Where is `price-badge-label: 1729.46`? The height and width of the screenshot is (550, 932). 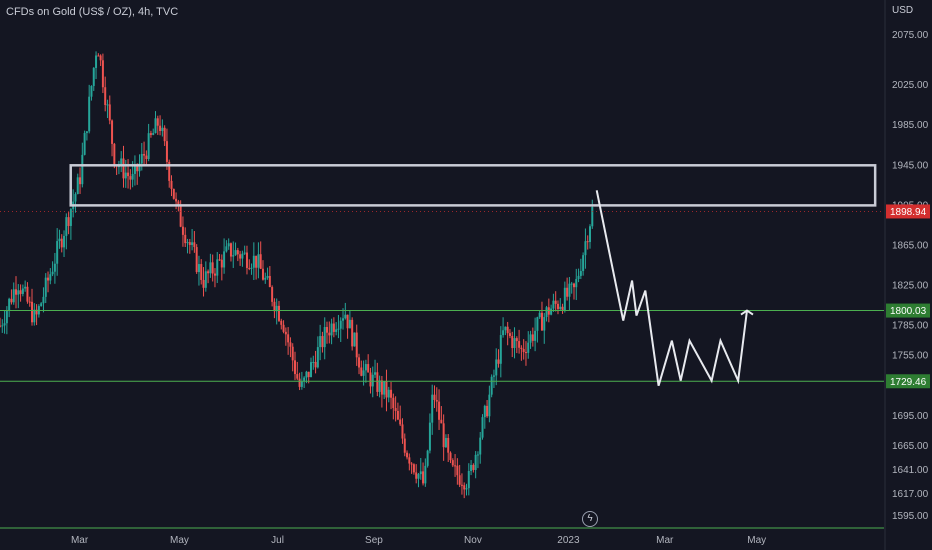 price-badge-label: 1729.46 is located at coordinates (908, 382).